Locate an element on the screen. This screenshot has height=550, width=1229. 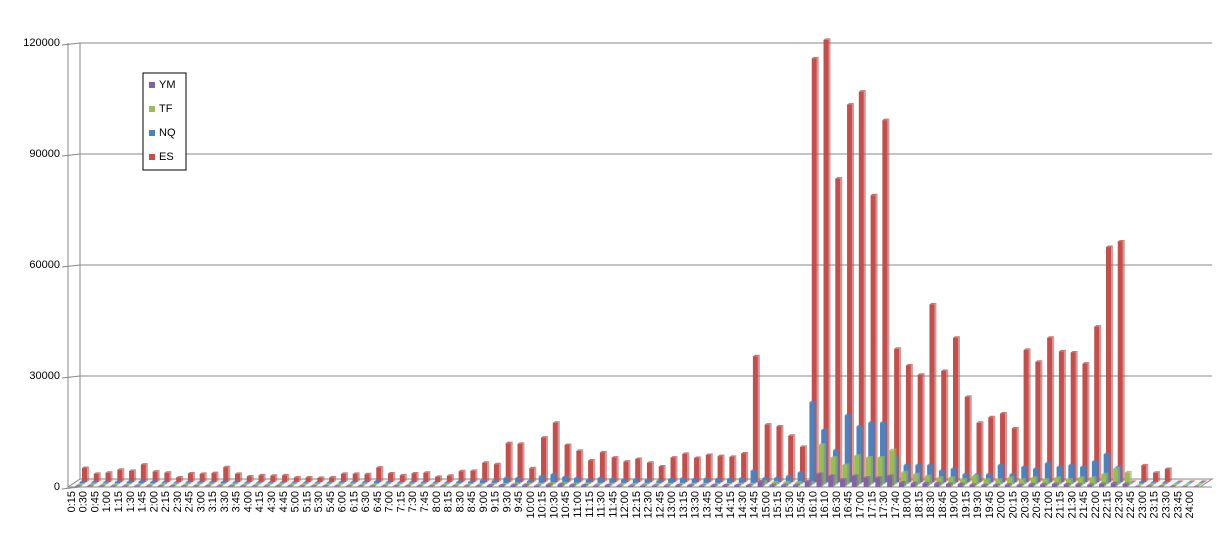
x-tick-label: 16:30 is located at coordinates (837, 505).